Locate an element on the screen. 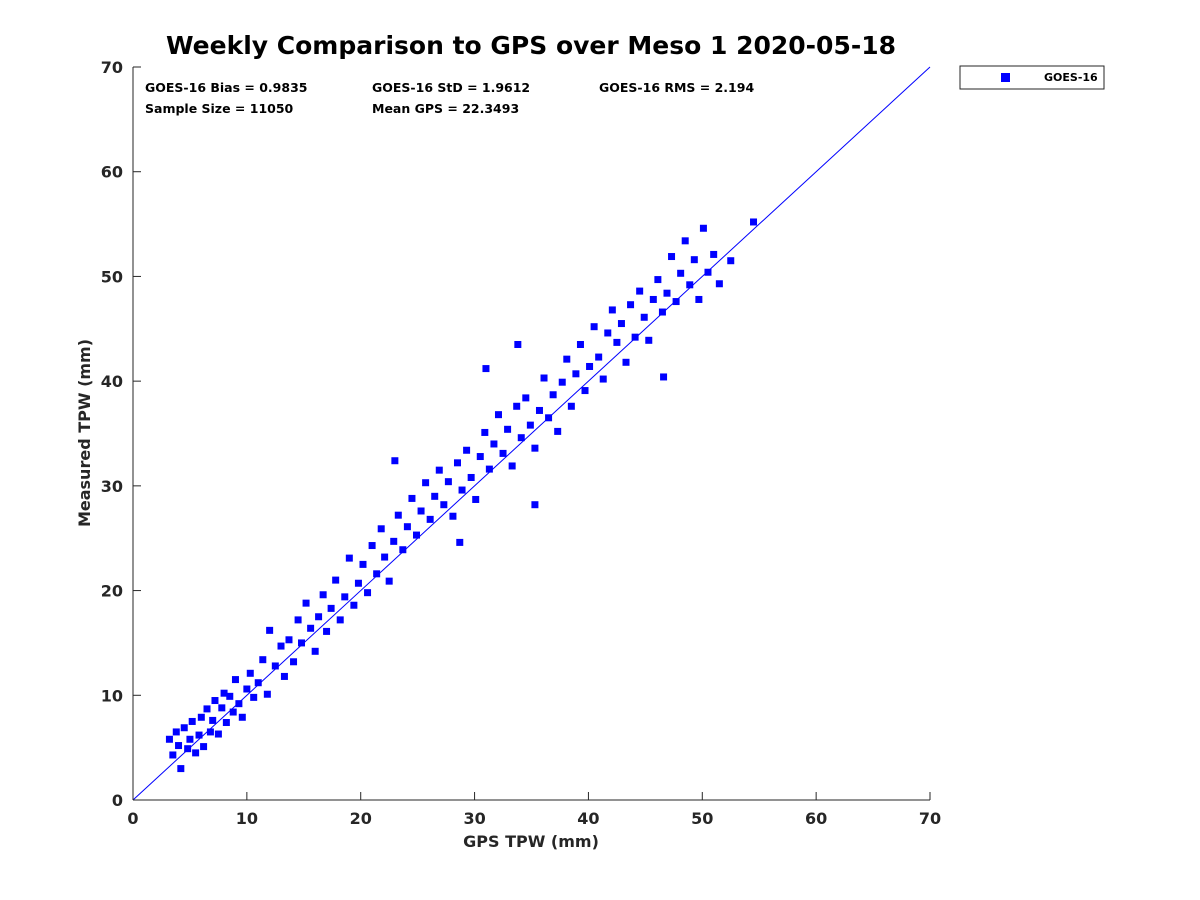 This screenshot has height=900, width=1200. y-tick-label: 40 is located at coordinates (112, 381).